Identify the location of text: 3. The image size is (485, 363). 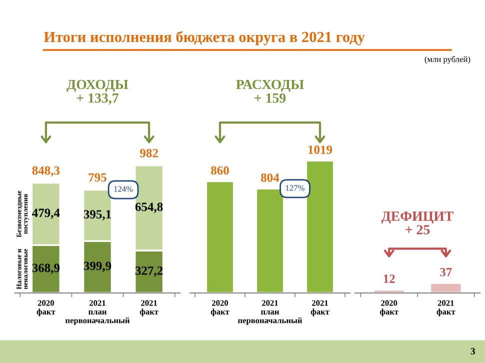
(472, 351).